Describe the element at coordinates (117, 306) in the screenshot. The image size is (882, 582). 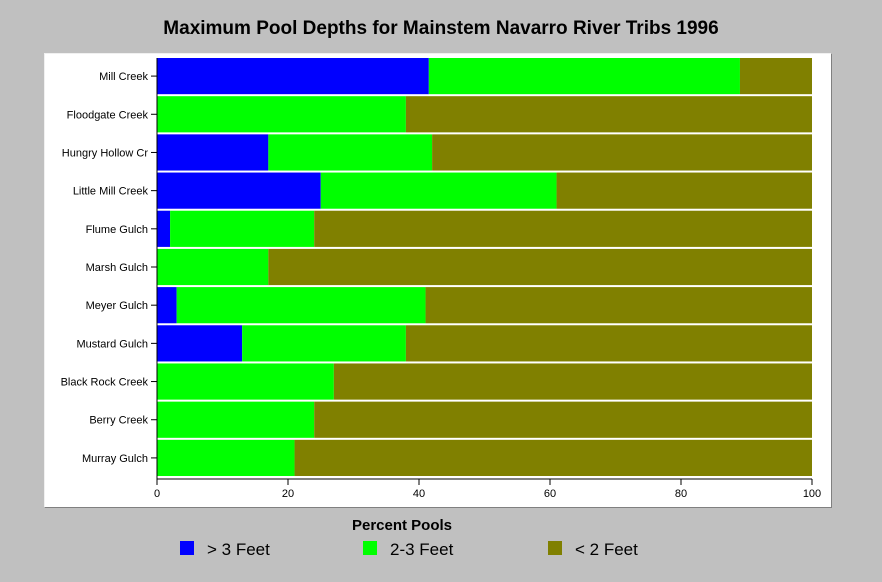
I see `category-label: Meyer Gulch` at that location.